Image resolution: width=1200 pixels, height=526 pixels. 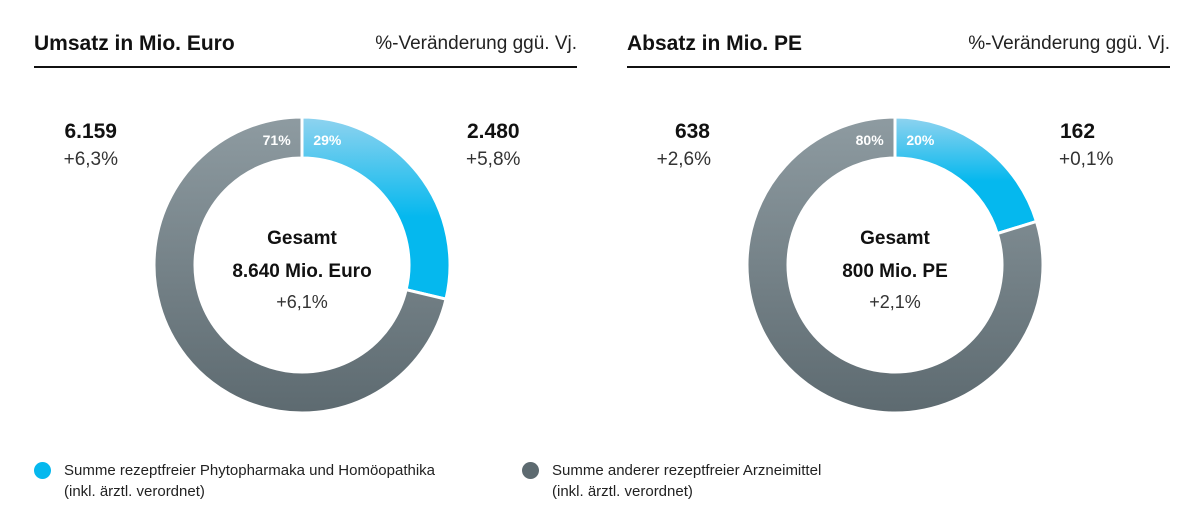 What do you see at coordinates (870, 140) in the screenshot?
I see `slice-percent-label: 80%` at bounding box center [870, 140].